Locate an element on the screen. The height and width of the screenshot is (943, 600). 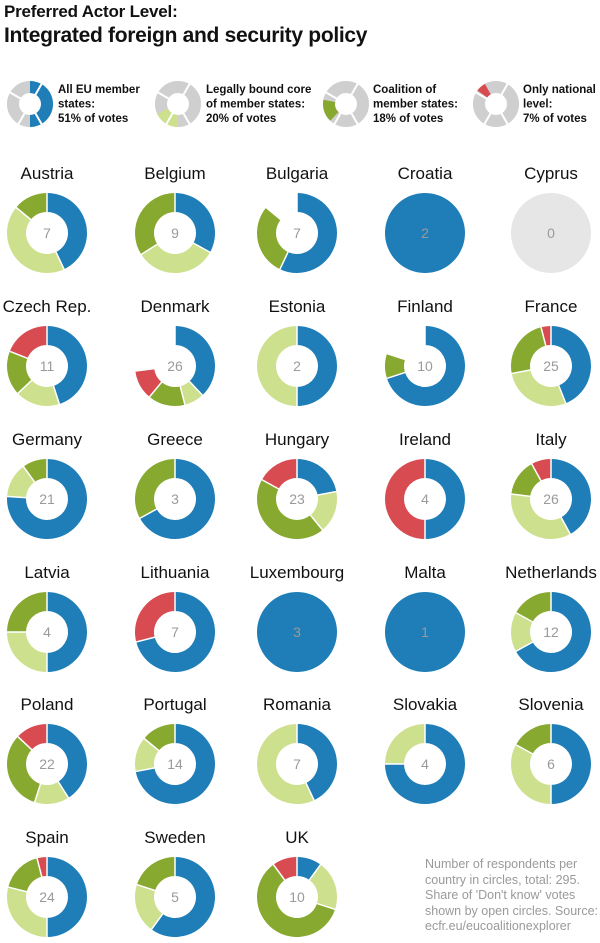
country-label: Denmark is located at coordinates (175, 306).